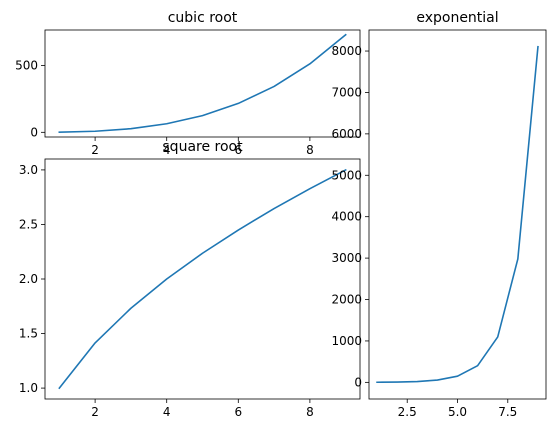 This screenshot has width=552, height=433. Describe the element at coordinates (167, 412) in the screenshot. I see `square-root-xtick-label: 4` at that location.